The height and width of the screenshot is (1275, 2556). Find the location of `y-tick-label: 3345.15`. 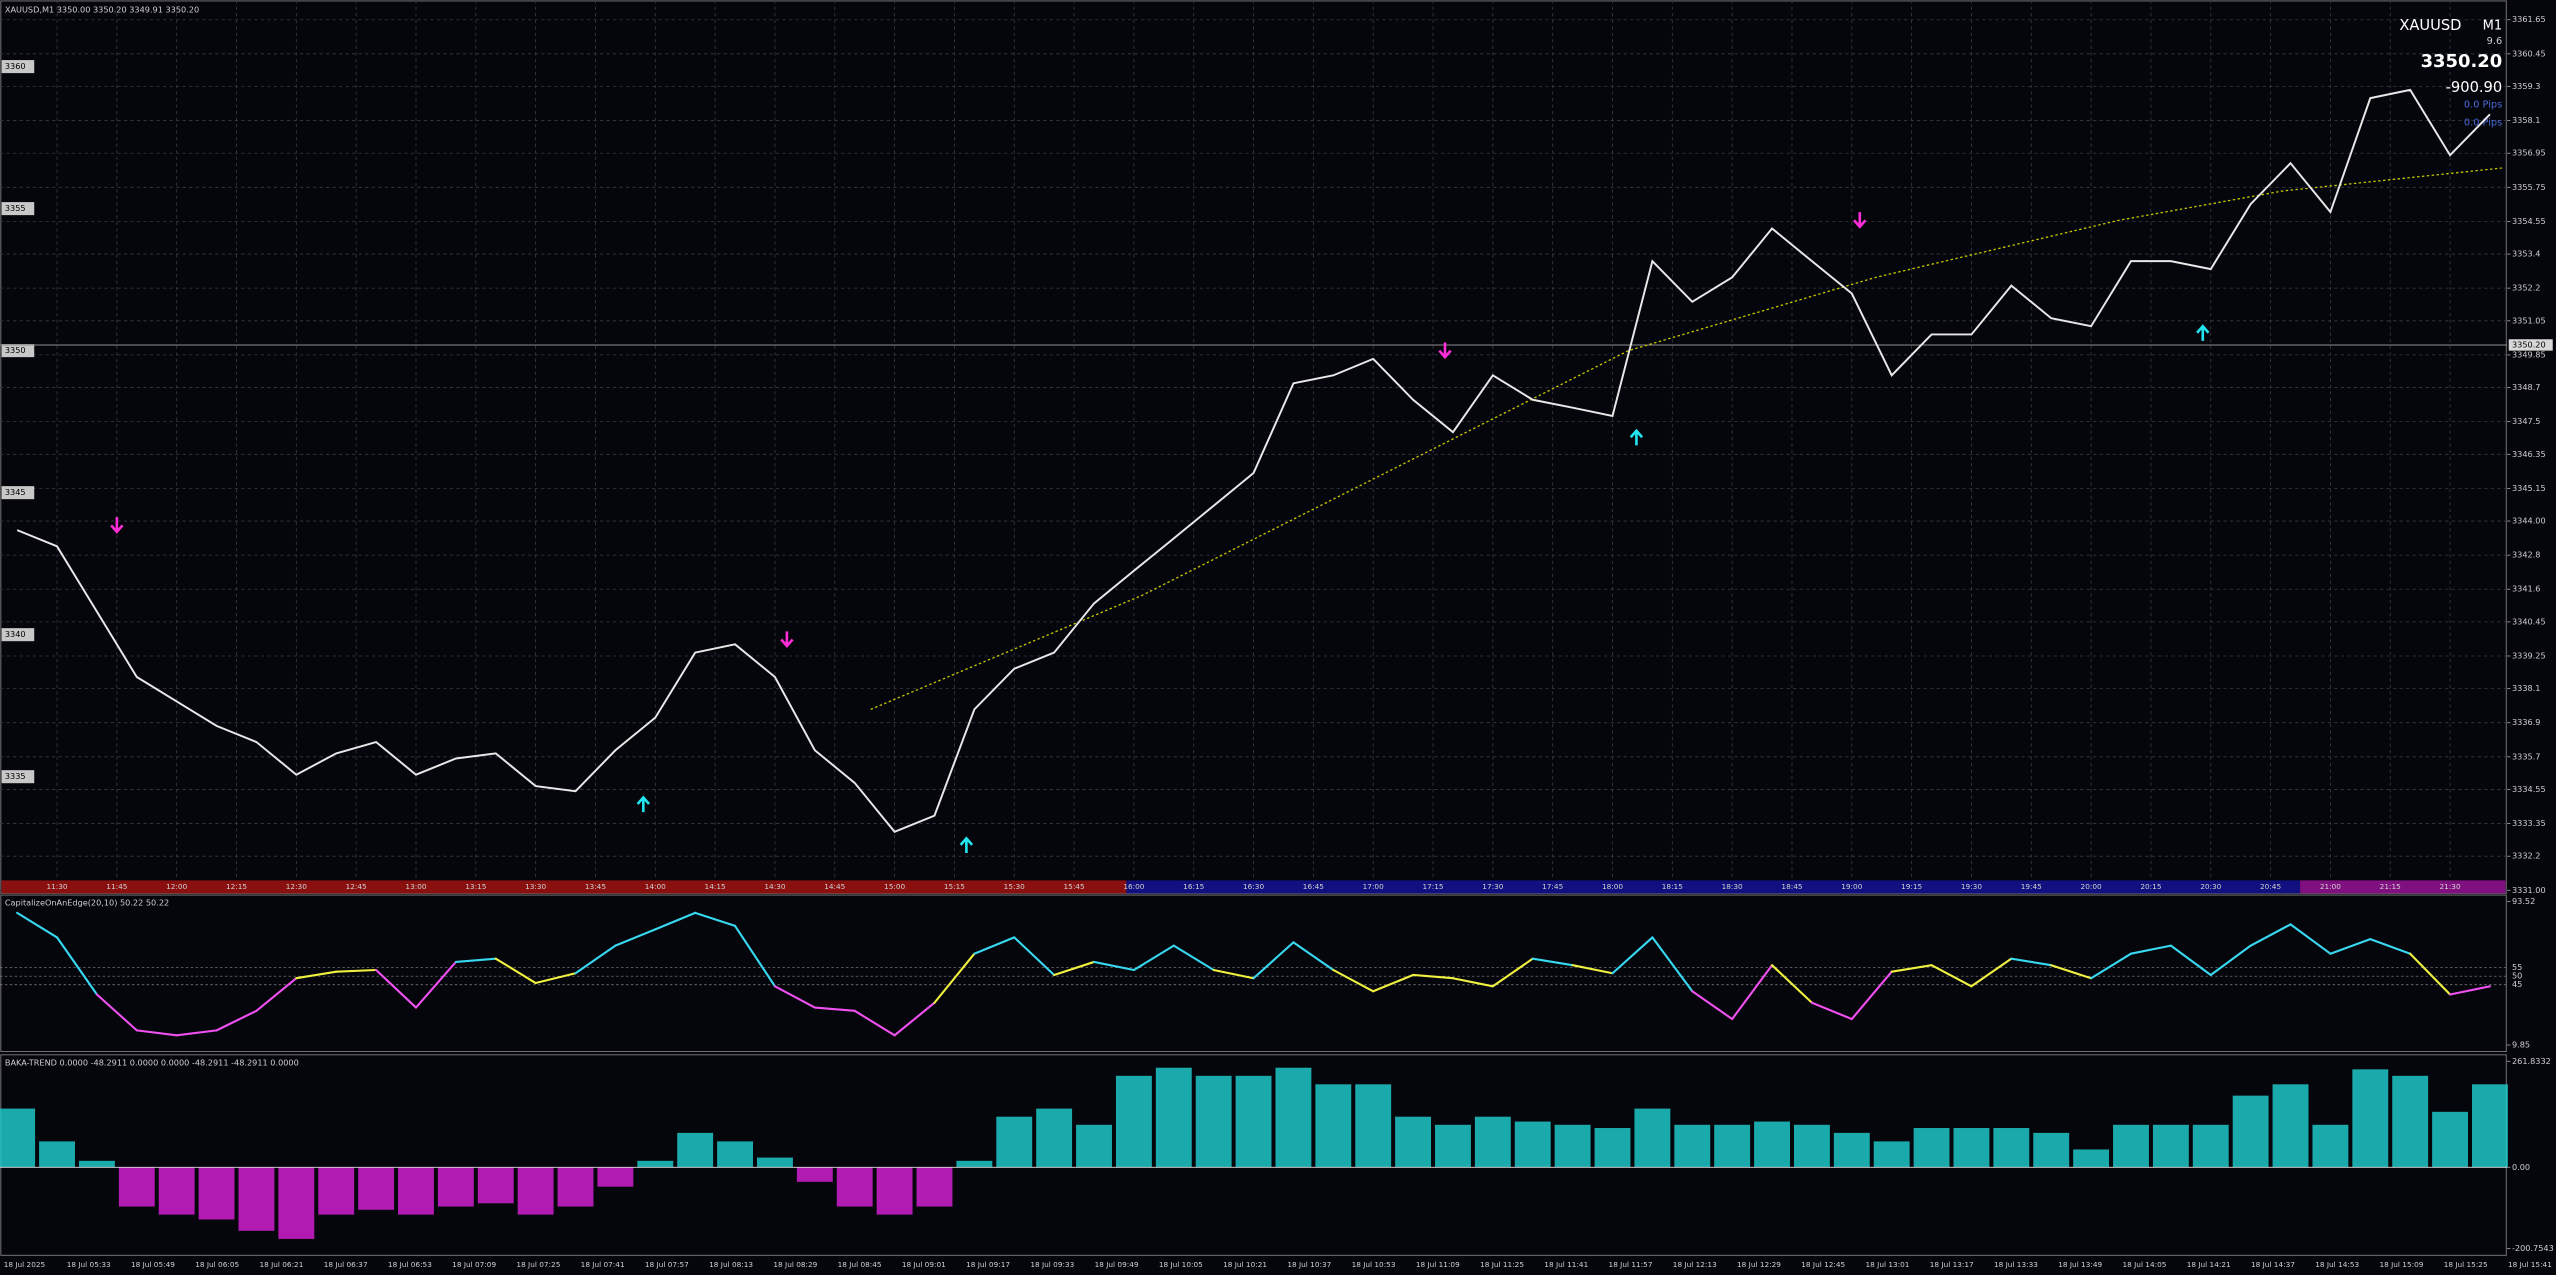

y-tick-label: 3345.15 is located at coordinates (2529, 488).